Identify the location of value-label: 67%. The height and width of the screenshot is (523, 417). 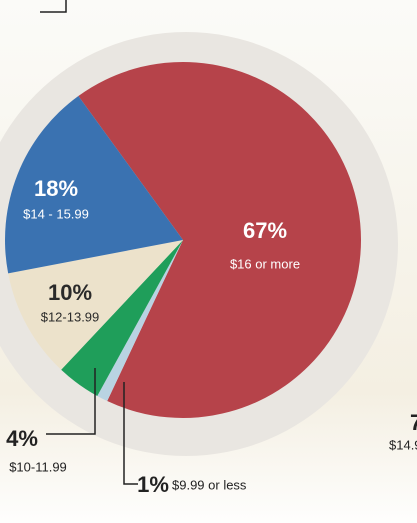
(265, 230).